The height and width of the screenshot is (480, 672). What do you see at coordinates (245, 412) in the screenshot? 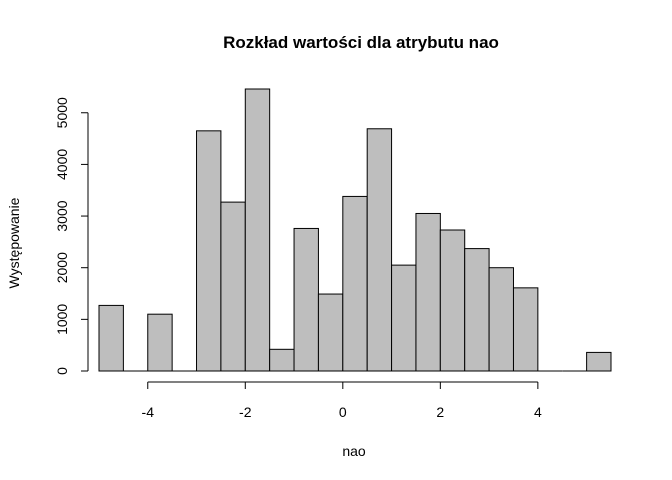
I see `x-tick-label: -2` at bounding box center [245, 412].